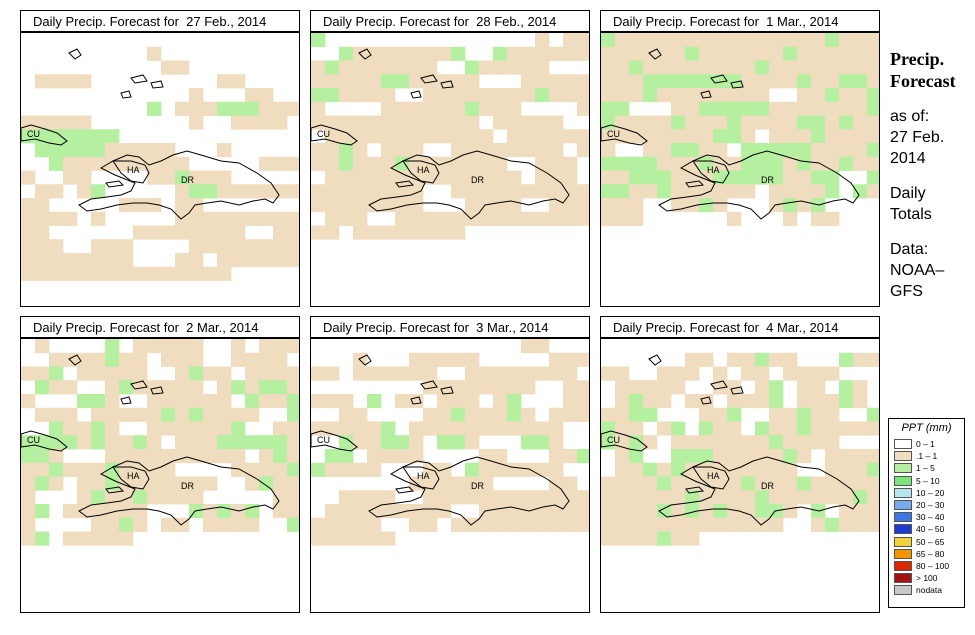 Image resolution: width=975 pixels, height=635 pixels. I want to click on info-totals: Totals, so click(911, 214).